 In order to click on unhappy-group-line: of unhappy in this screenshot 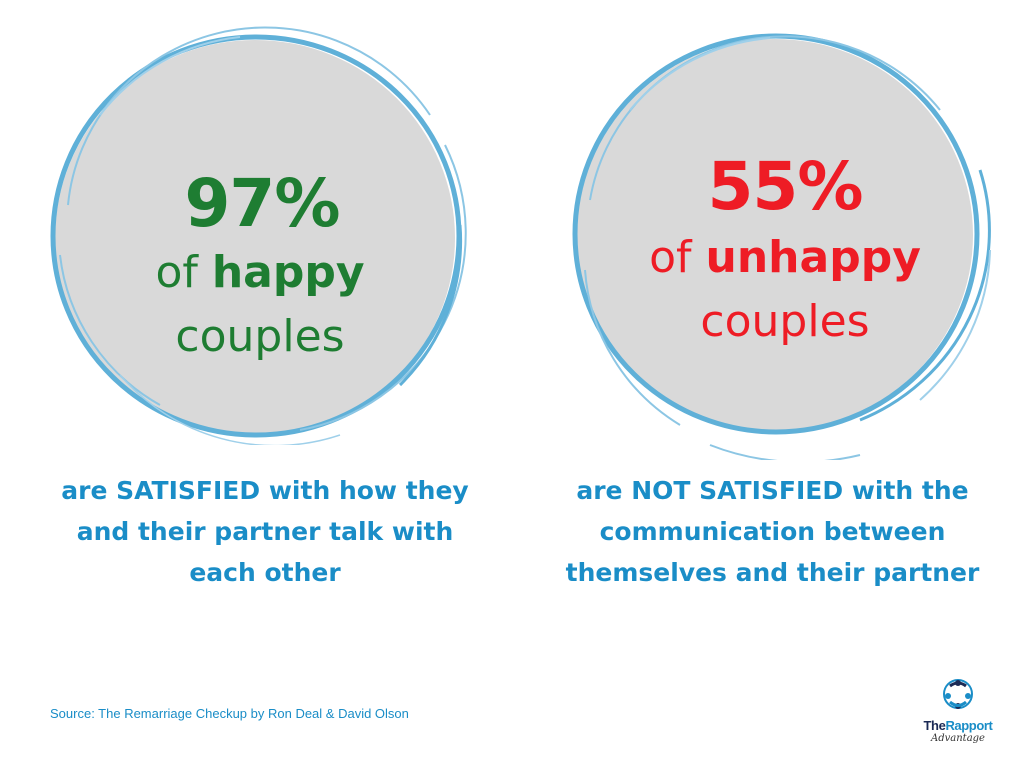, I will do `click(785, 258)`.